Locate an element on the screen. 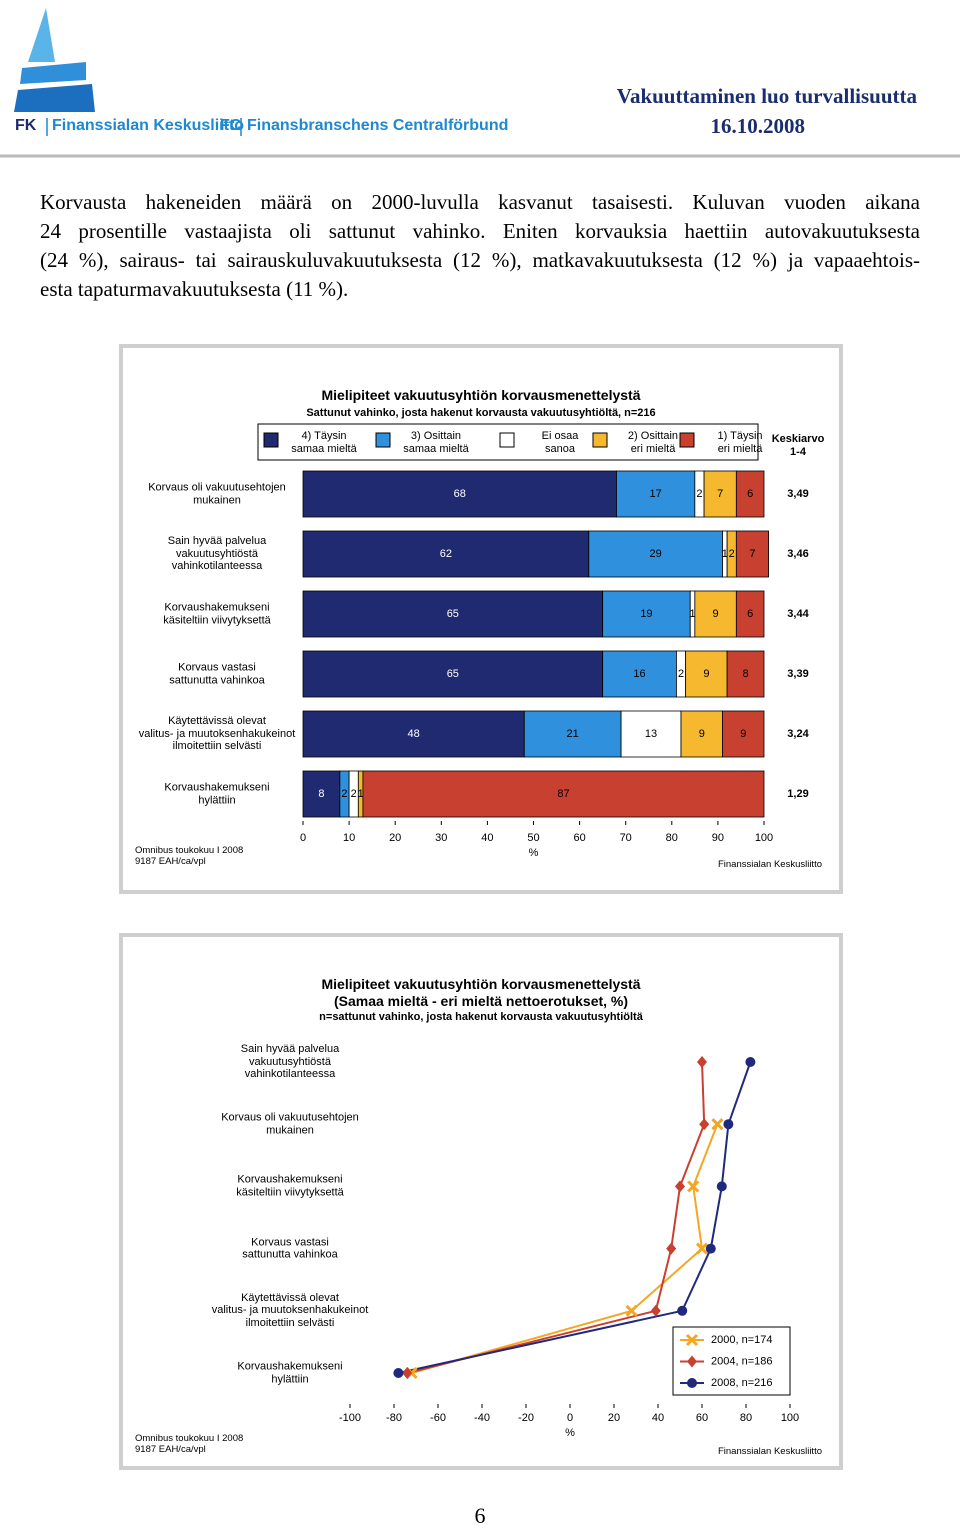 This screenshot has height=1529, width=960. x-tick-label: 40 is located at coordinates (658, 1418).